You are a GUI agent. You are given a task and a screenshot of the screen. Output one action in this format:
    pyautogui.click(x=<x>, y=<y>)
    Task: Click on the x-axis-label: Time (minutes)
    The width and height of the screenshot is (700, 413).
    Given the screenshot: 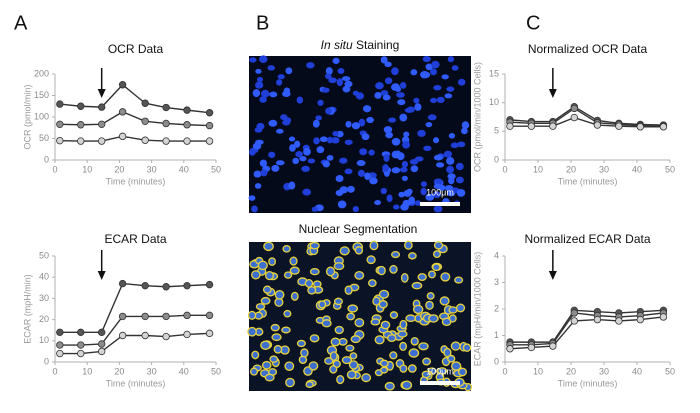 What is the action you would take?
    pyautogui.click(x=136, y=383)
    